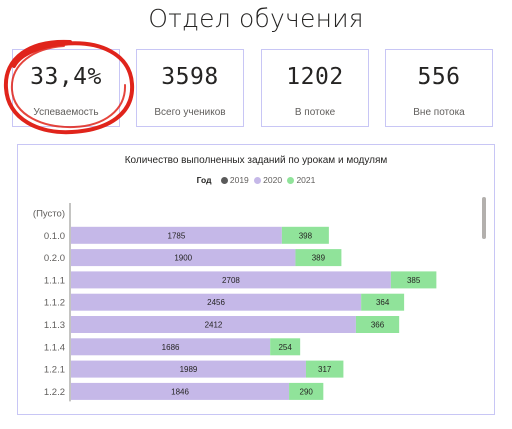  What do you see at coordinates (256, 18) in the screenshot?
I see `page-title: Отдел обучения` at bounding box center [256, 18].